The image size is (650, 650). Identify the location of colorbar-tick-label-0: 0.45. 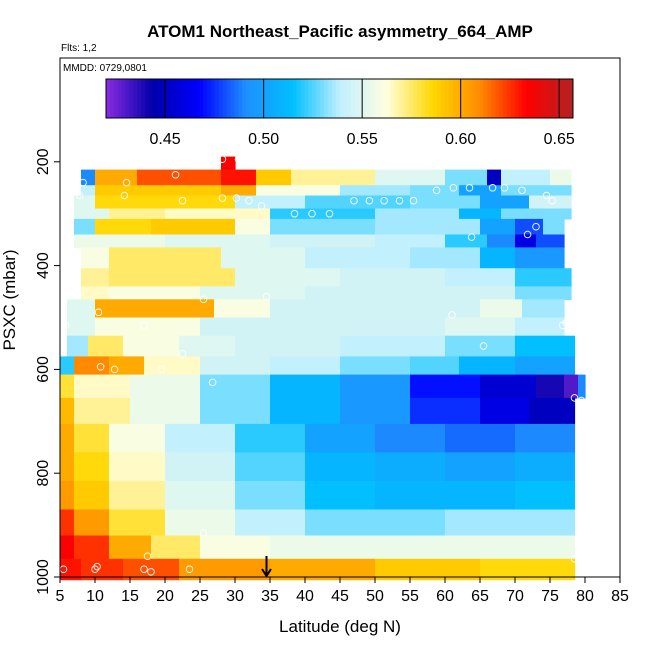
(165, 139).